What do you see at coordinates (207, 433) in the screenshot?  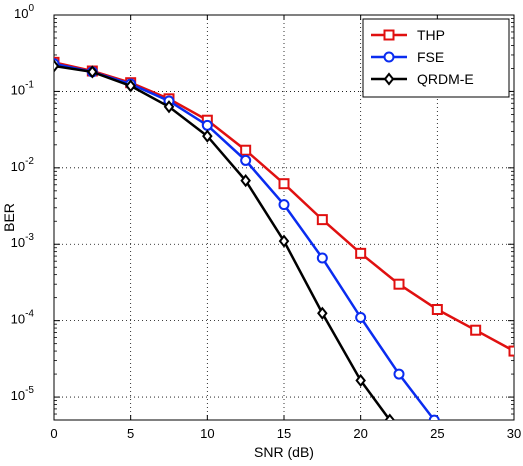 I see `x-tick-label: 10` at bounding box center [207, 433].